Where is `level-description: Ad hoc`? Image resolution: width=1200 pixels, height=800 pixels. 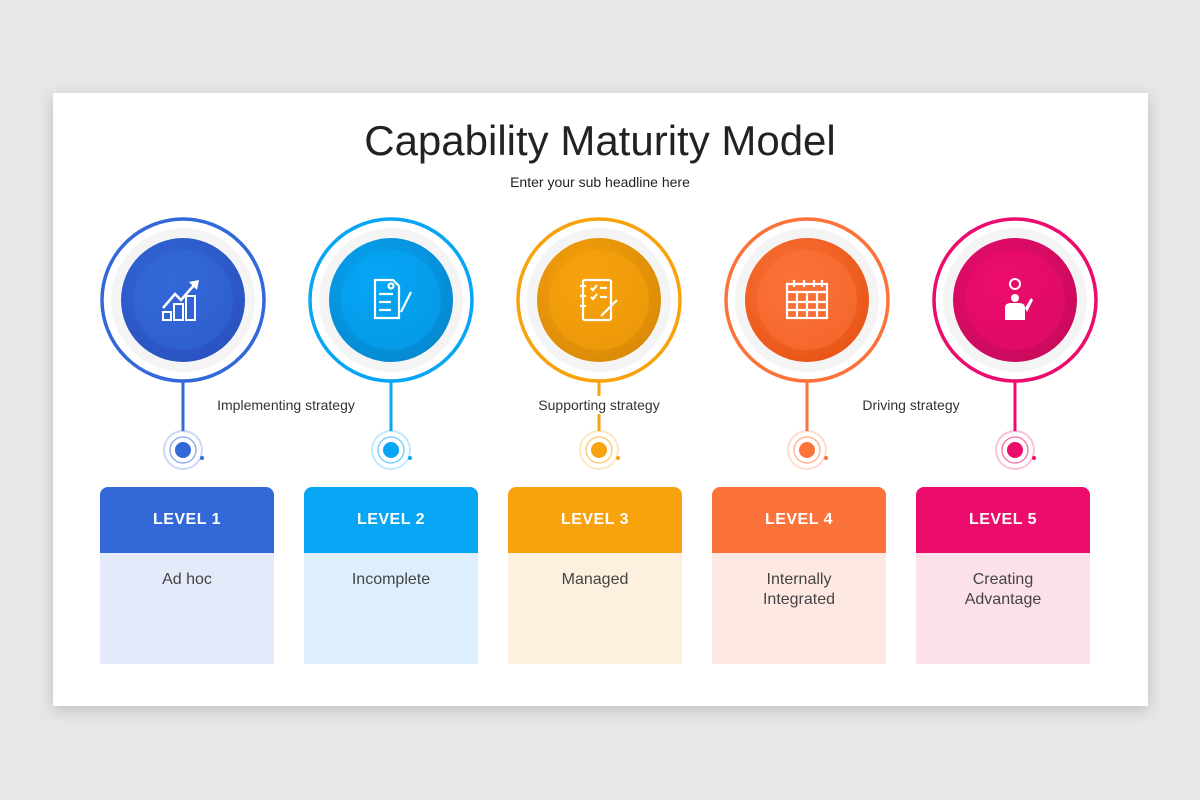 level-description: Ad hoc is located at coordinates (187, 608).